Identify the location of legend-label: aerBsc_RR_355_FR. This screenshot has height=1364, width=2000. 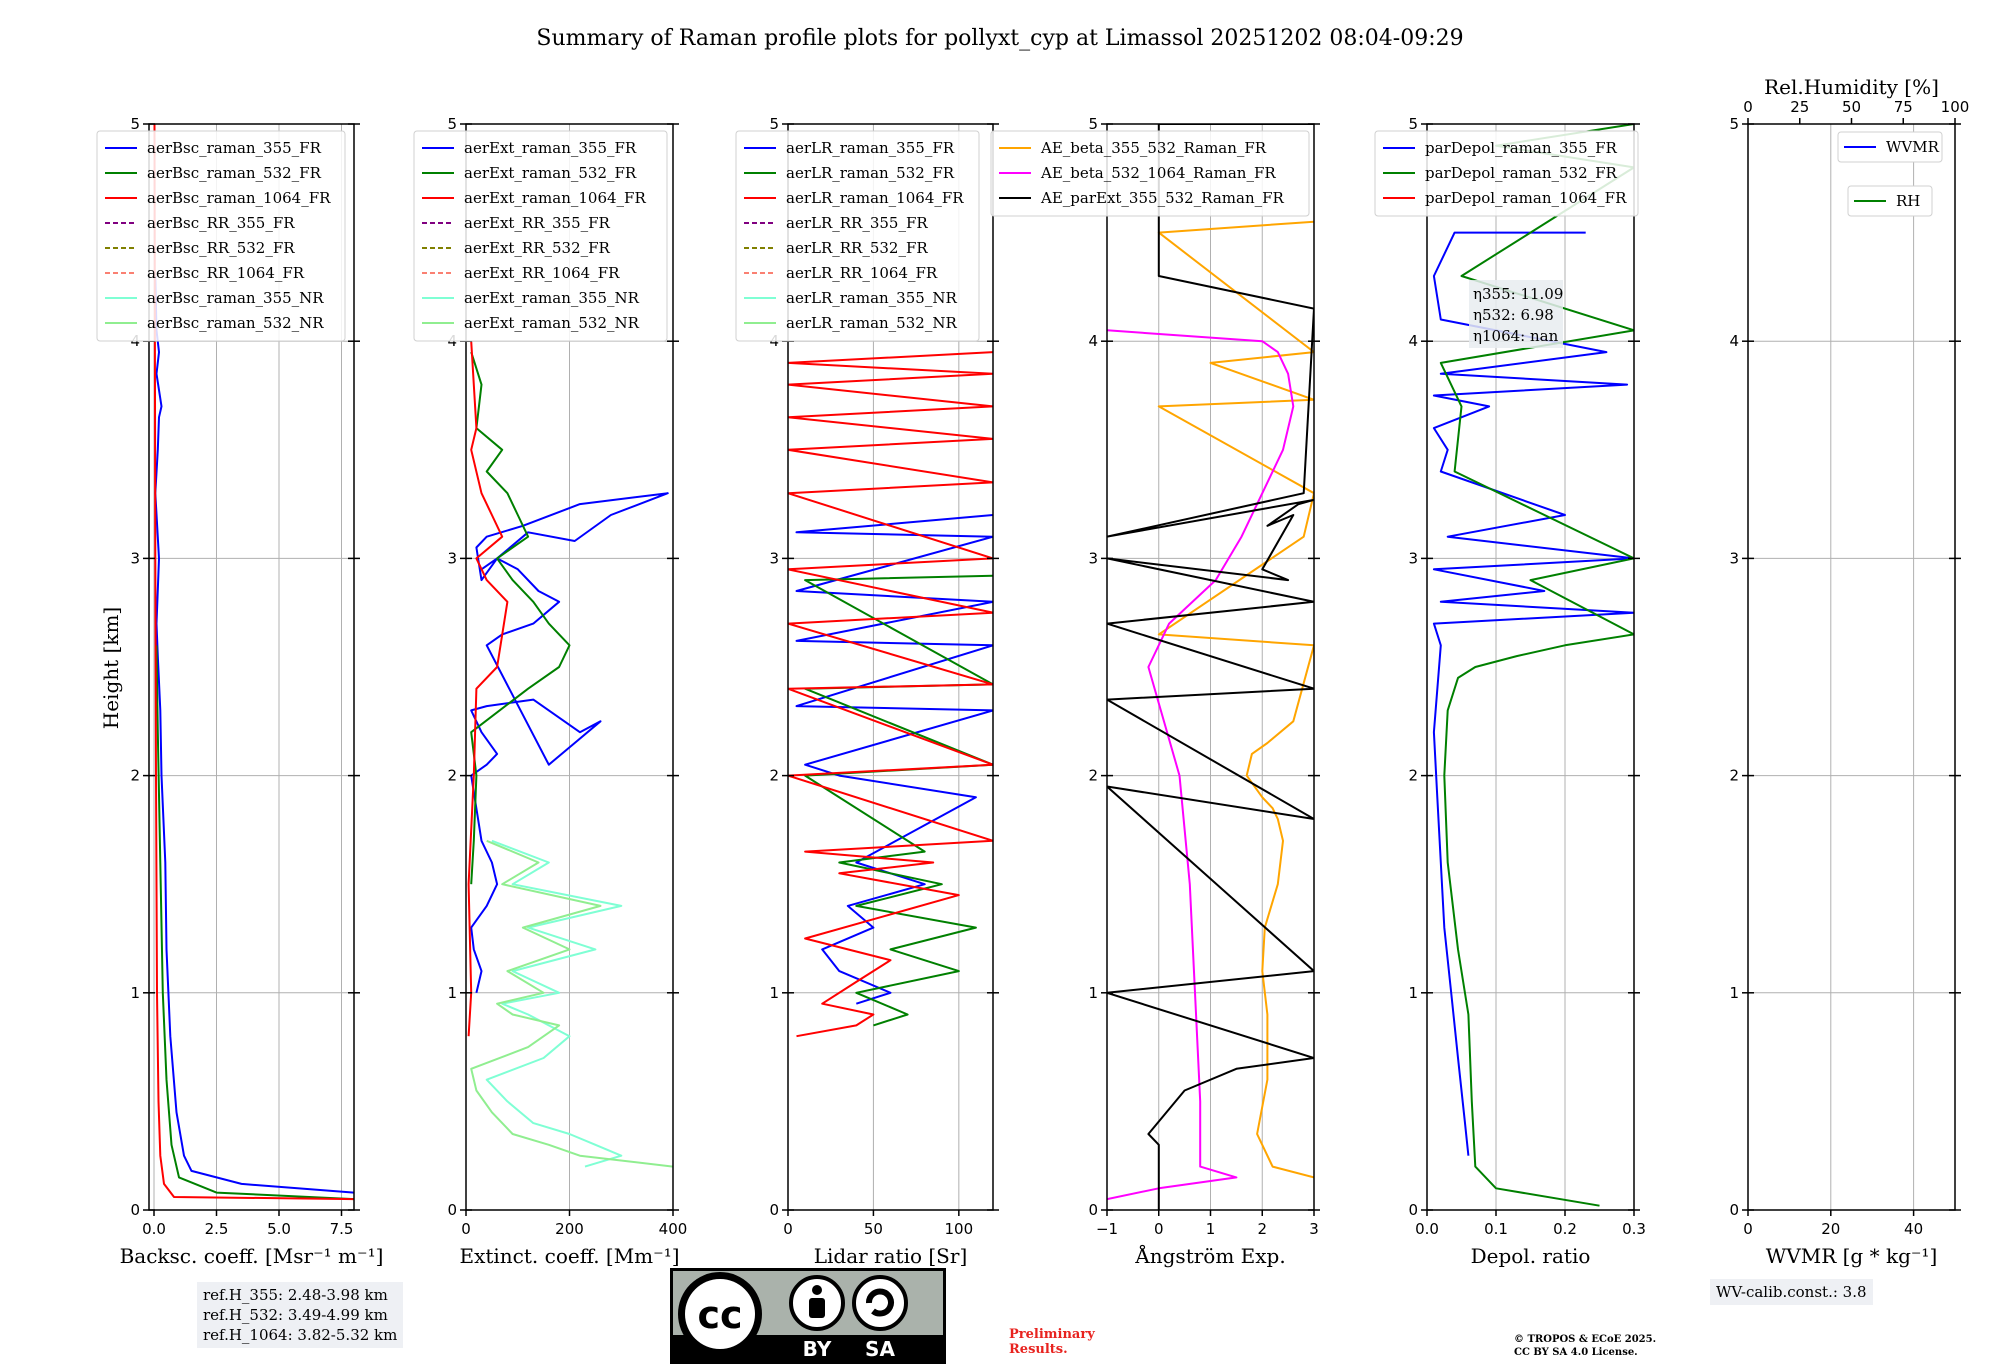
(221, 223).